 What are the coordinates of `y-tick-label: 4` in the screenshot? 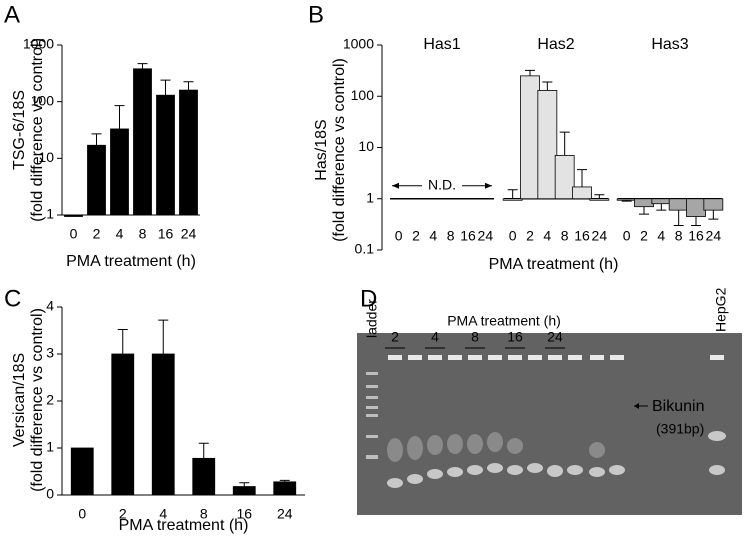 It's located at (50, 306).